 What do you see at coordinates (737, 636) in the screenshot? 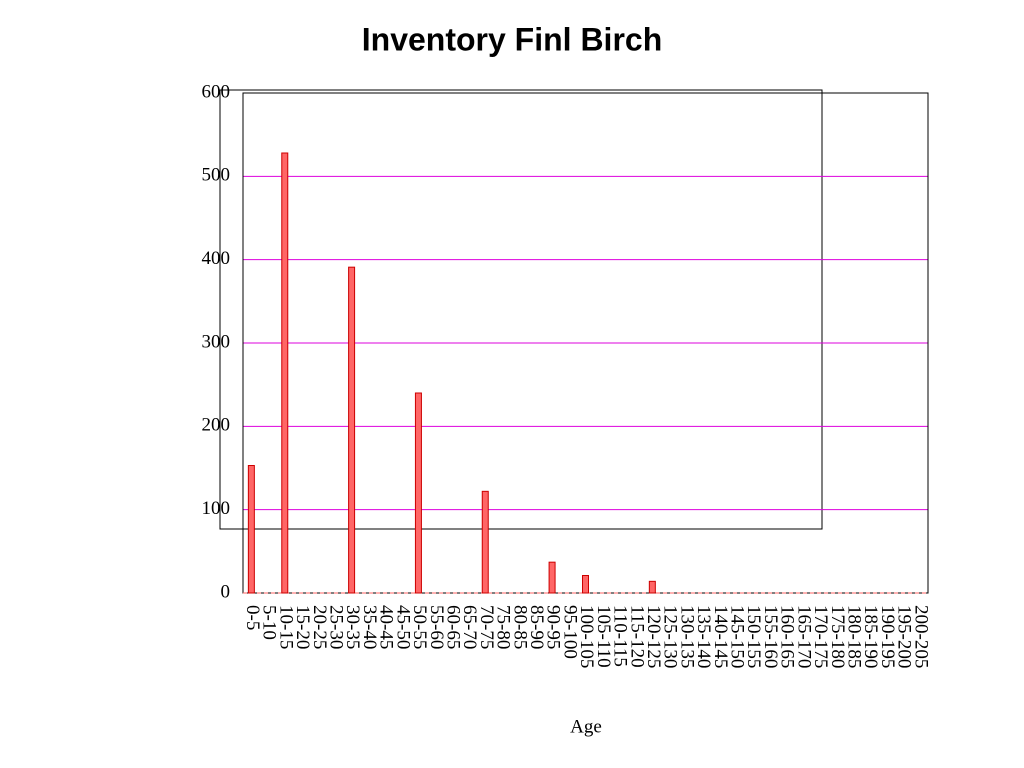
I see `x-tick-label: 145-150` at bounding box center [737, 636].